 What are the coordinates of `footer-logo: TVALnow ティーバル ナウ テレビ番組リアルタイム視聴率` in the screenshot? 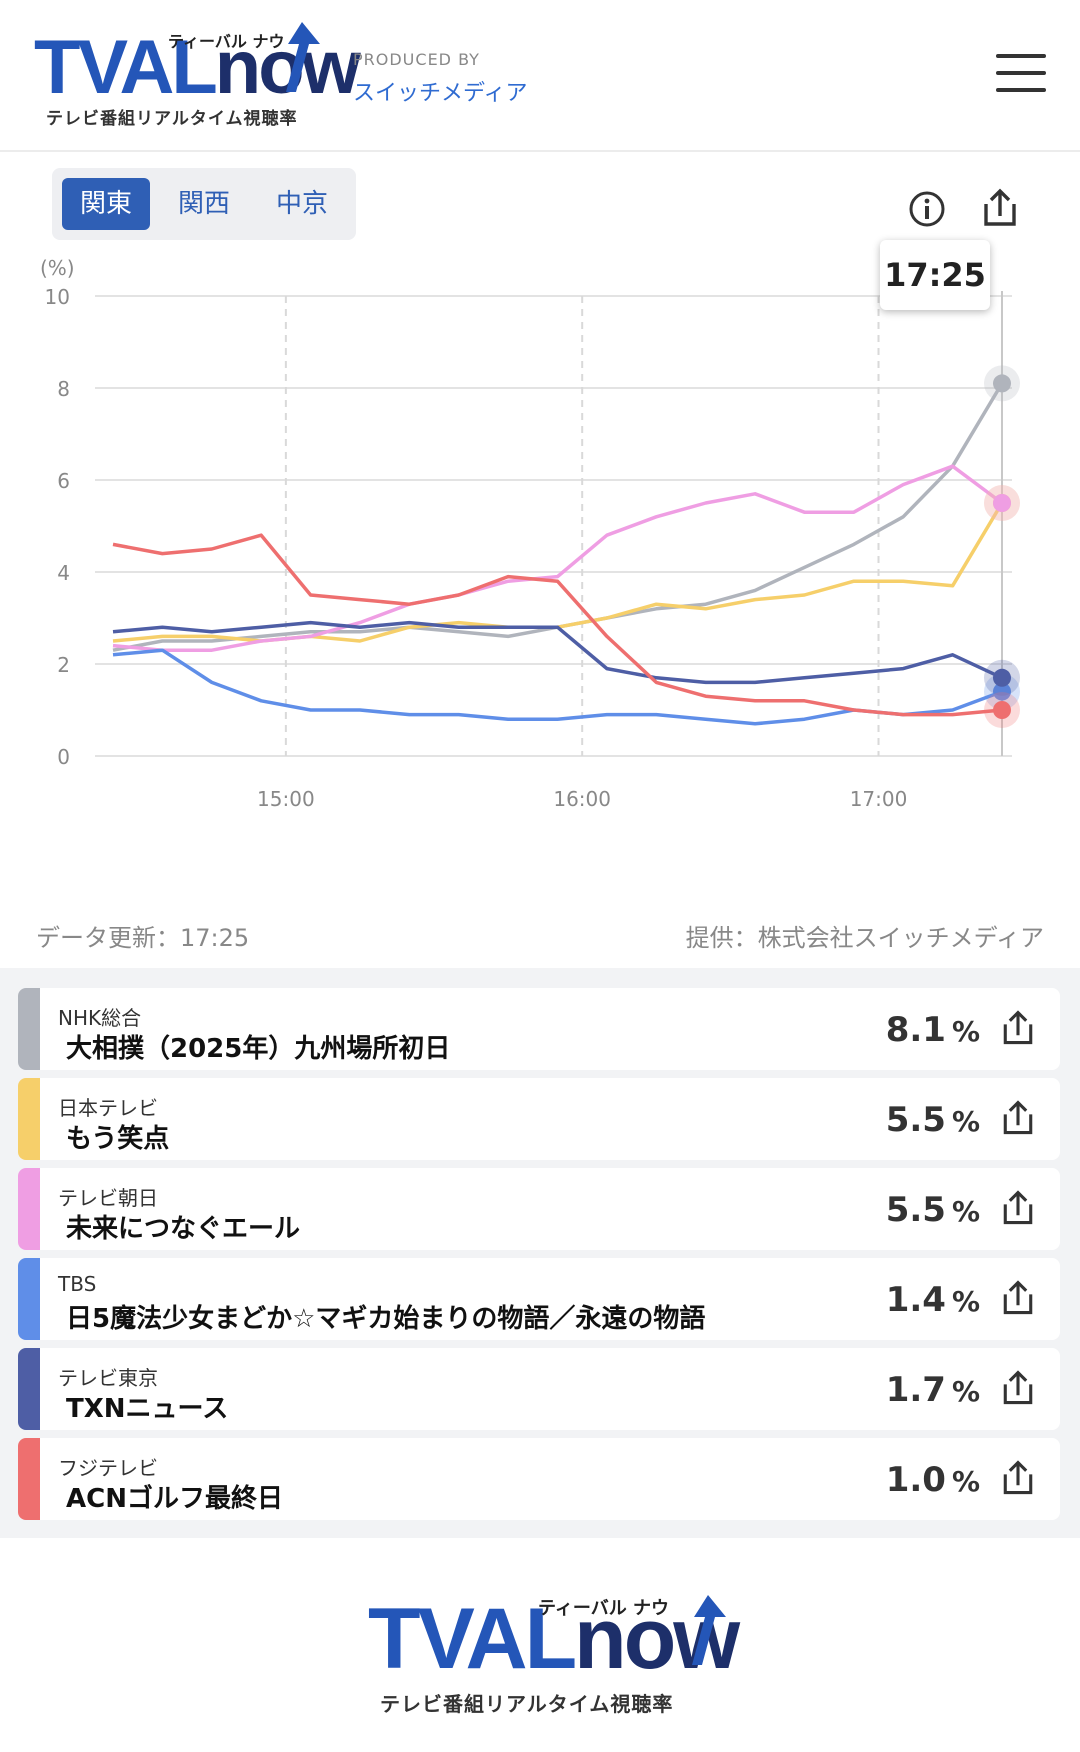 It's located at (554, 1655).